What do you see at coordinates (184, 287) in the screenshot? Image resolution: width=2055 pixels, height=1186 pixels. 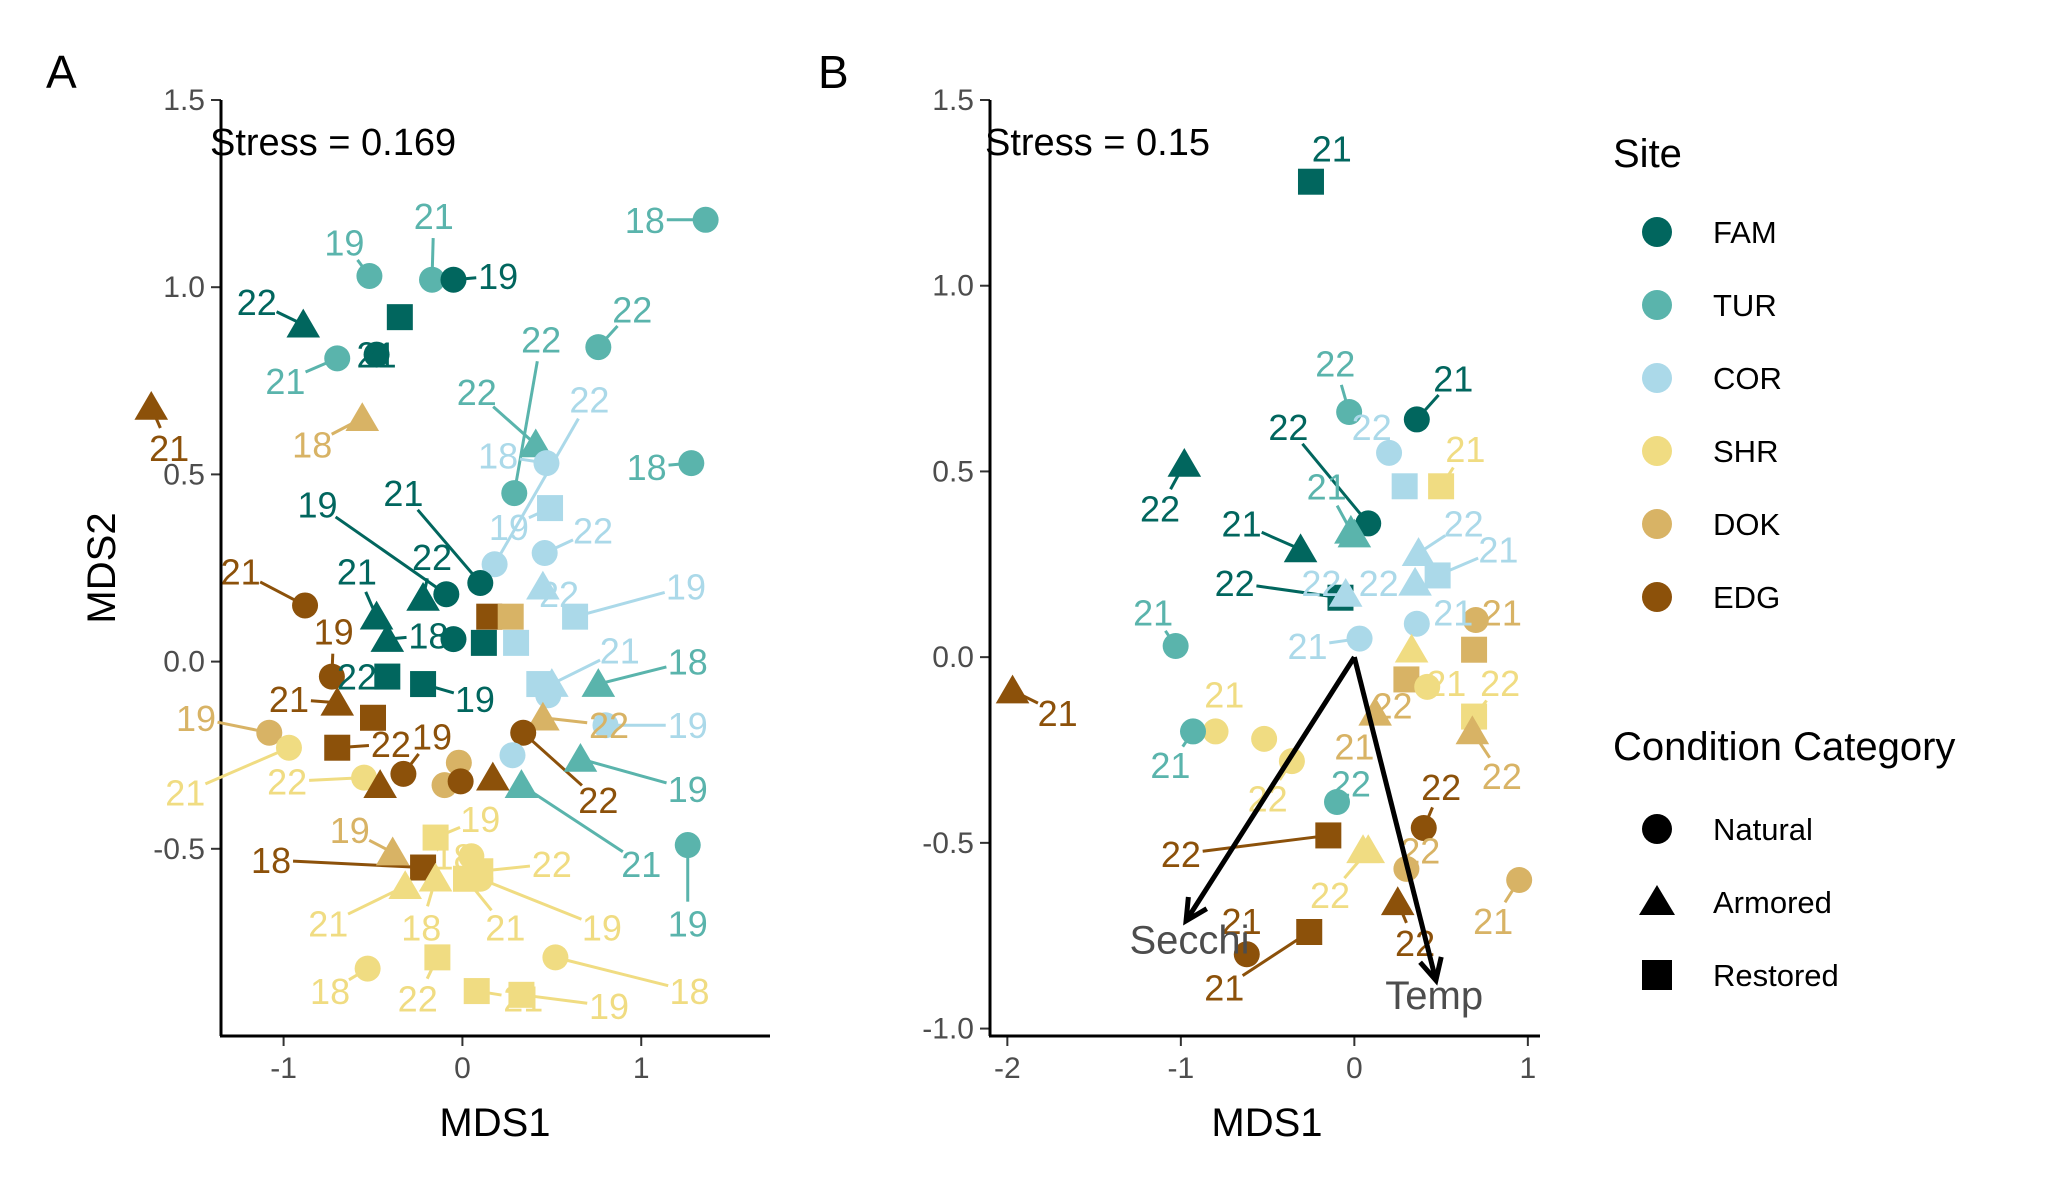 I see `y-tick-label: 1.0` at bounding box center [184, 287].